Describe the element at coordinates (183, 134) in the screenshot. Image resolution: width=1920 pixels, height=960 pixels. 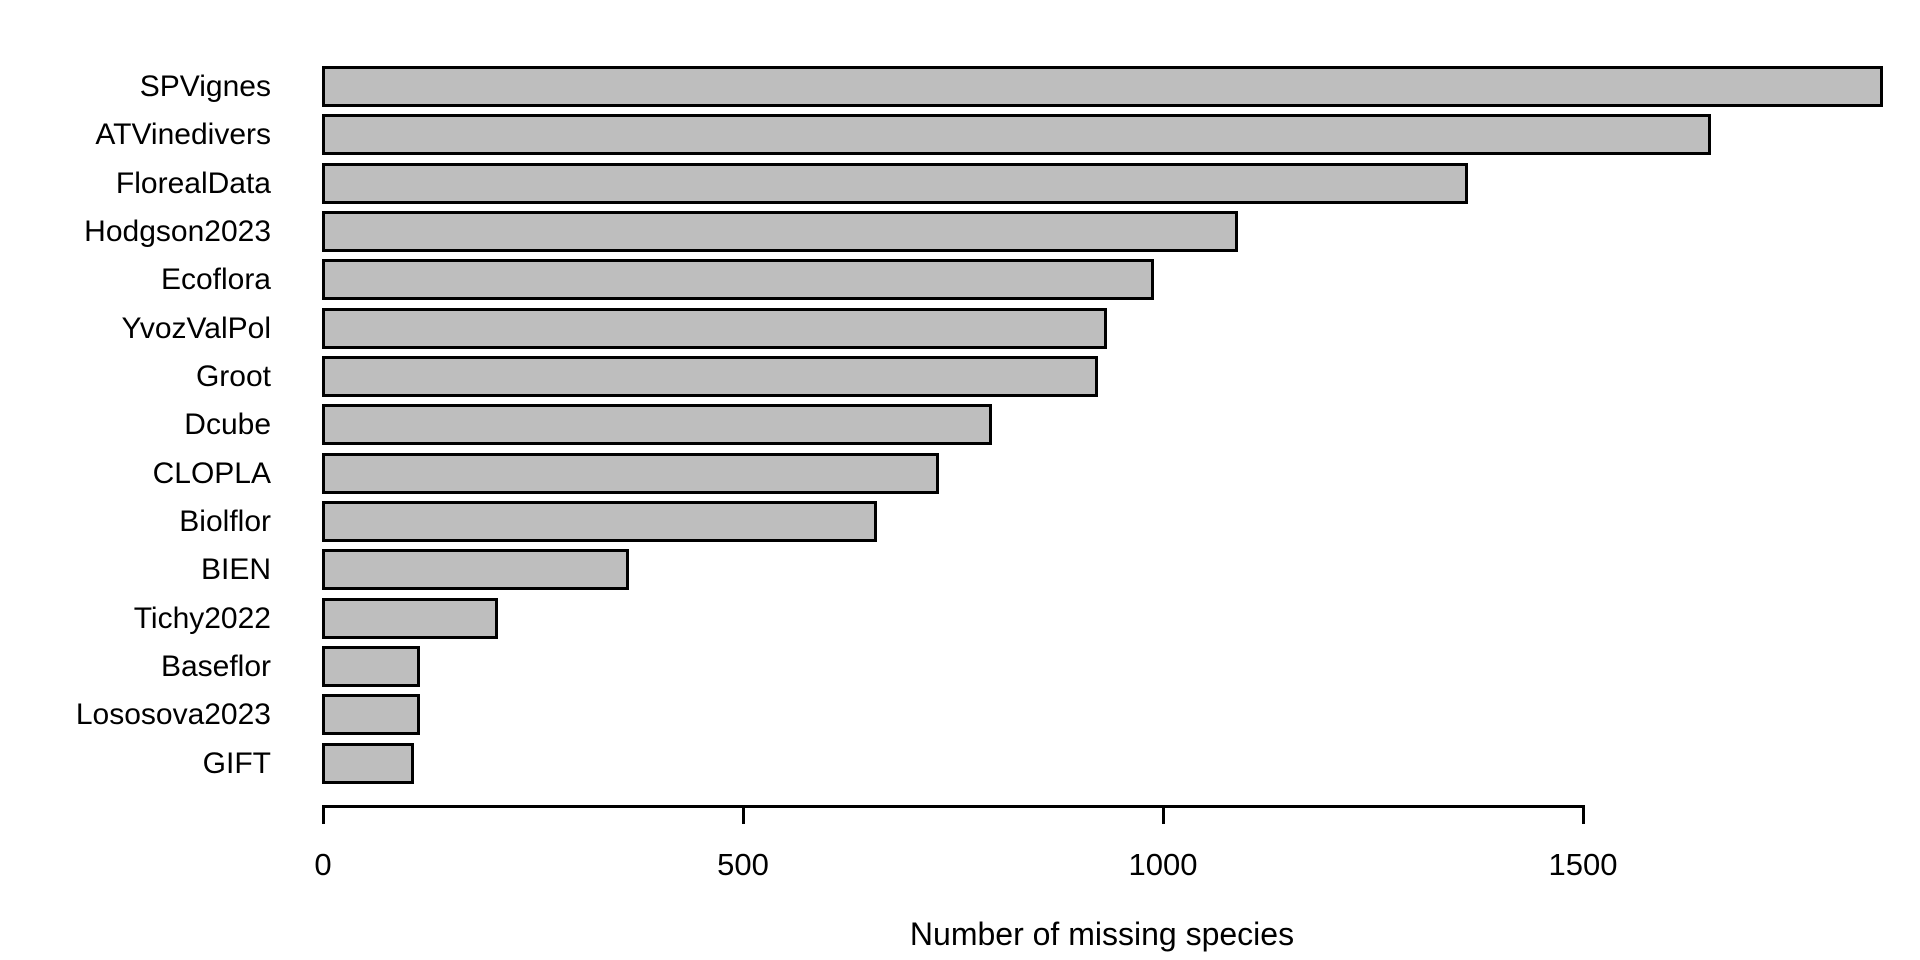
I see `category-label: ATVinedivers` at that location.